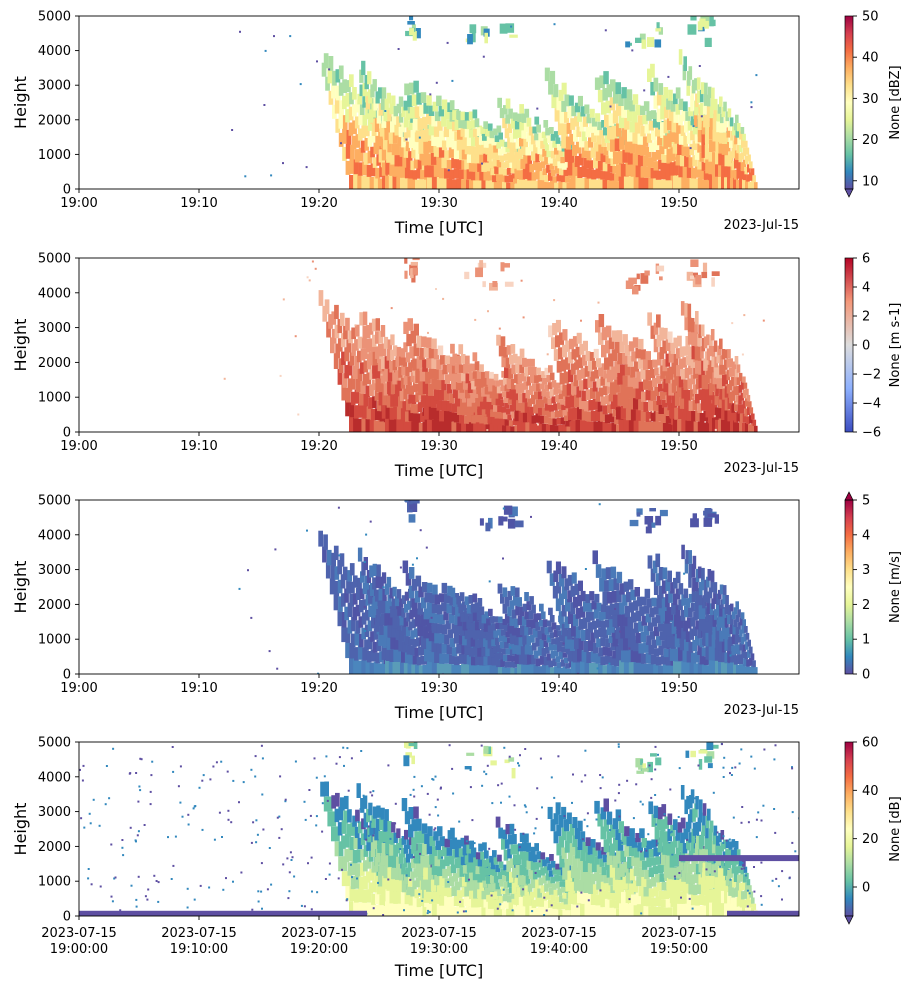 This screenshot has height=994, width=913. Describe the element at coordinates (558, 203) in the screenshot. I see `x-tick-label: 19:40` at that location.